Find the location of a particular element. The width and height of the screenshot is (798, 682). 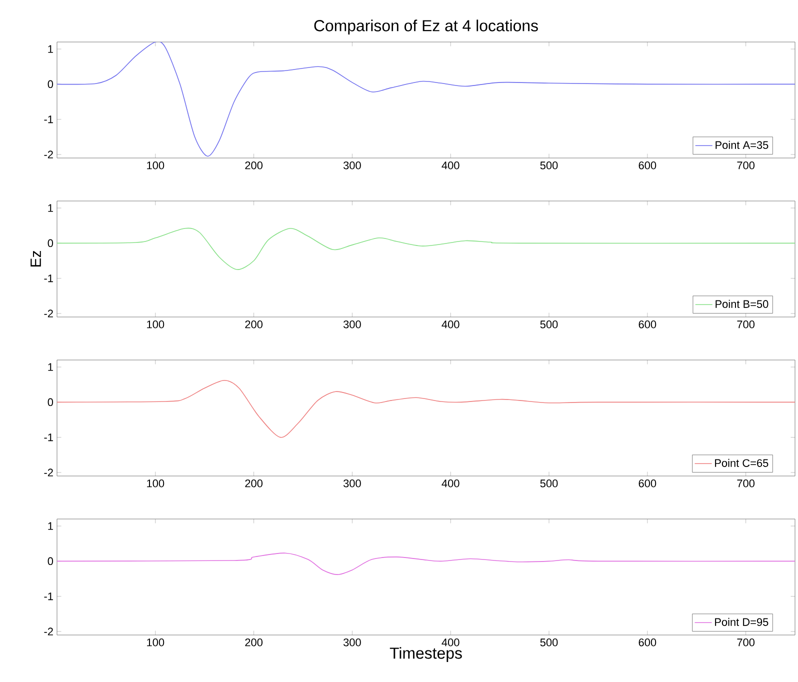

legend-label: Point D=95 is located at coordinates (741, 622).